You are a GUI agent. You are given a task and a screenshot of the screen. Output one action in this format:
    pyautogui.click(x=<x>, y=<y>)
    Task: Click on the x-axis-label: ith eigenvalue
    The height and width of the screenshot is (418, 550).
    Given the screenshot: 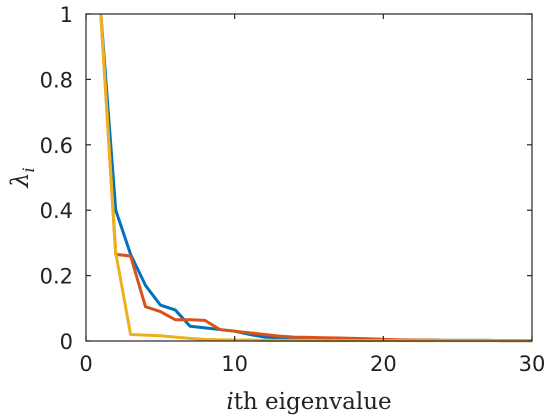 What is the action you would take?
    pyautogui.click(x=308, y=402)
    